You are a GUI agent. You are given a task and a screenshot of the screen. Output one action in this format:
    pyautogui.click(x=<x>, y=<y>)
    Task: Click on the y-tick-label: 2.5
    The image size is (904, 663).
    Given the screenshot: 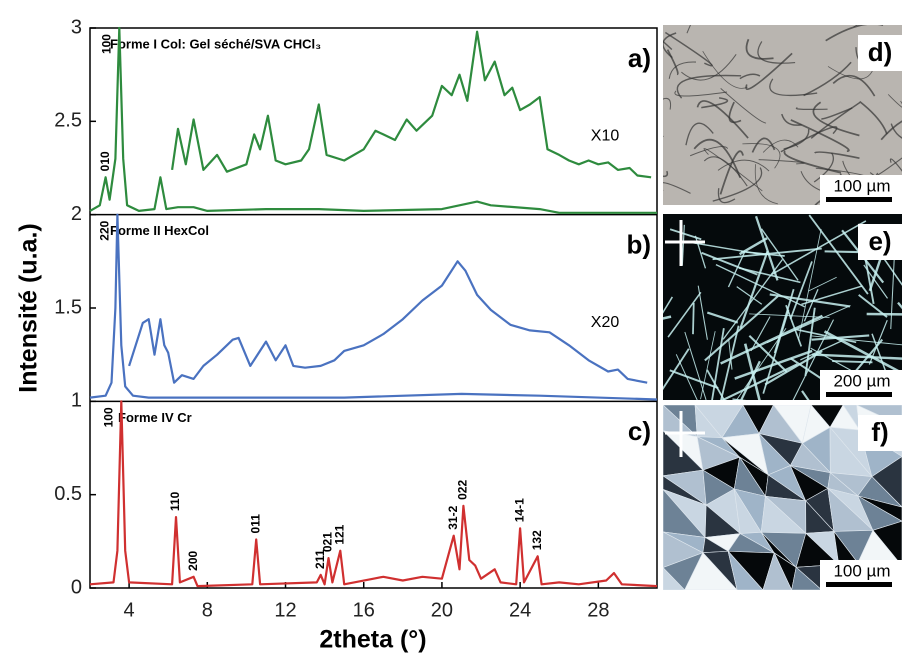 What is the action you would take?
    pyautogui.click(x=68, y=121)
    